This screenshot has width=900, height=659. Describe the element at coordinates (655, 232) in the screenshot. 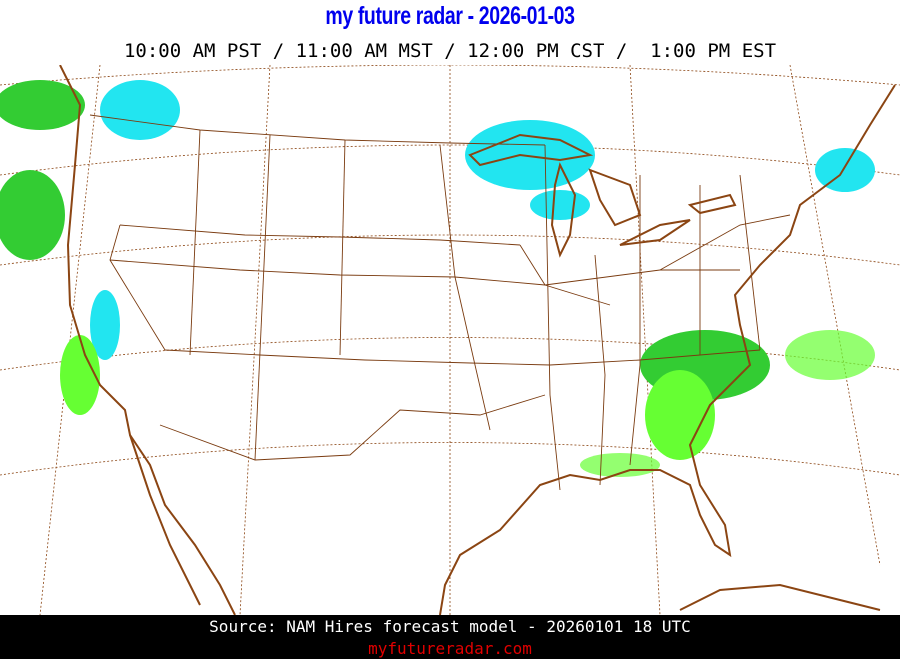

I see `lake-erie` at that location.